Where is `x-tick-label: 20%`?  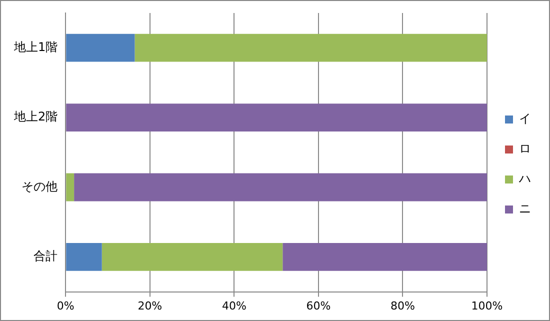 x-tick-label: 20% is located at coordinates (150, 305).